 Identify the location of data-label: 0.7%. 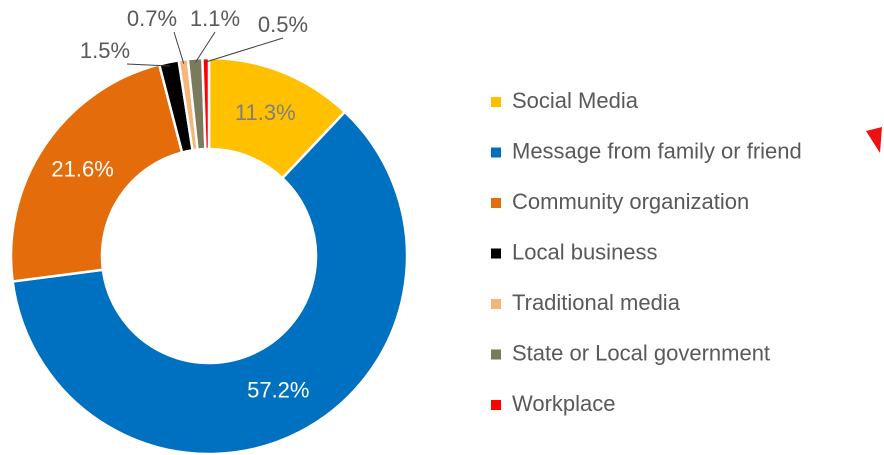
(152, 18).